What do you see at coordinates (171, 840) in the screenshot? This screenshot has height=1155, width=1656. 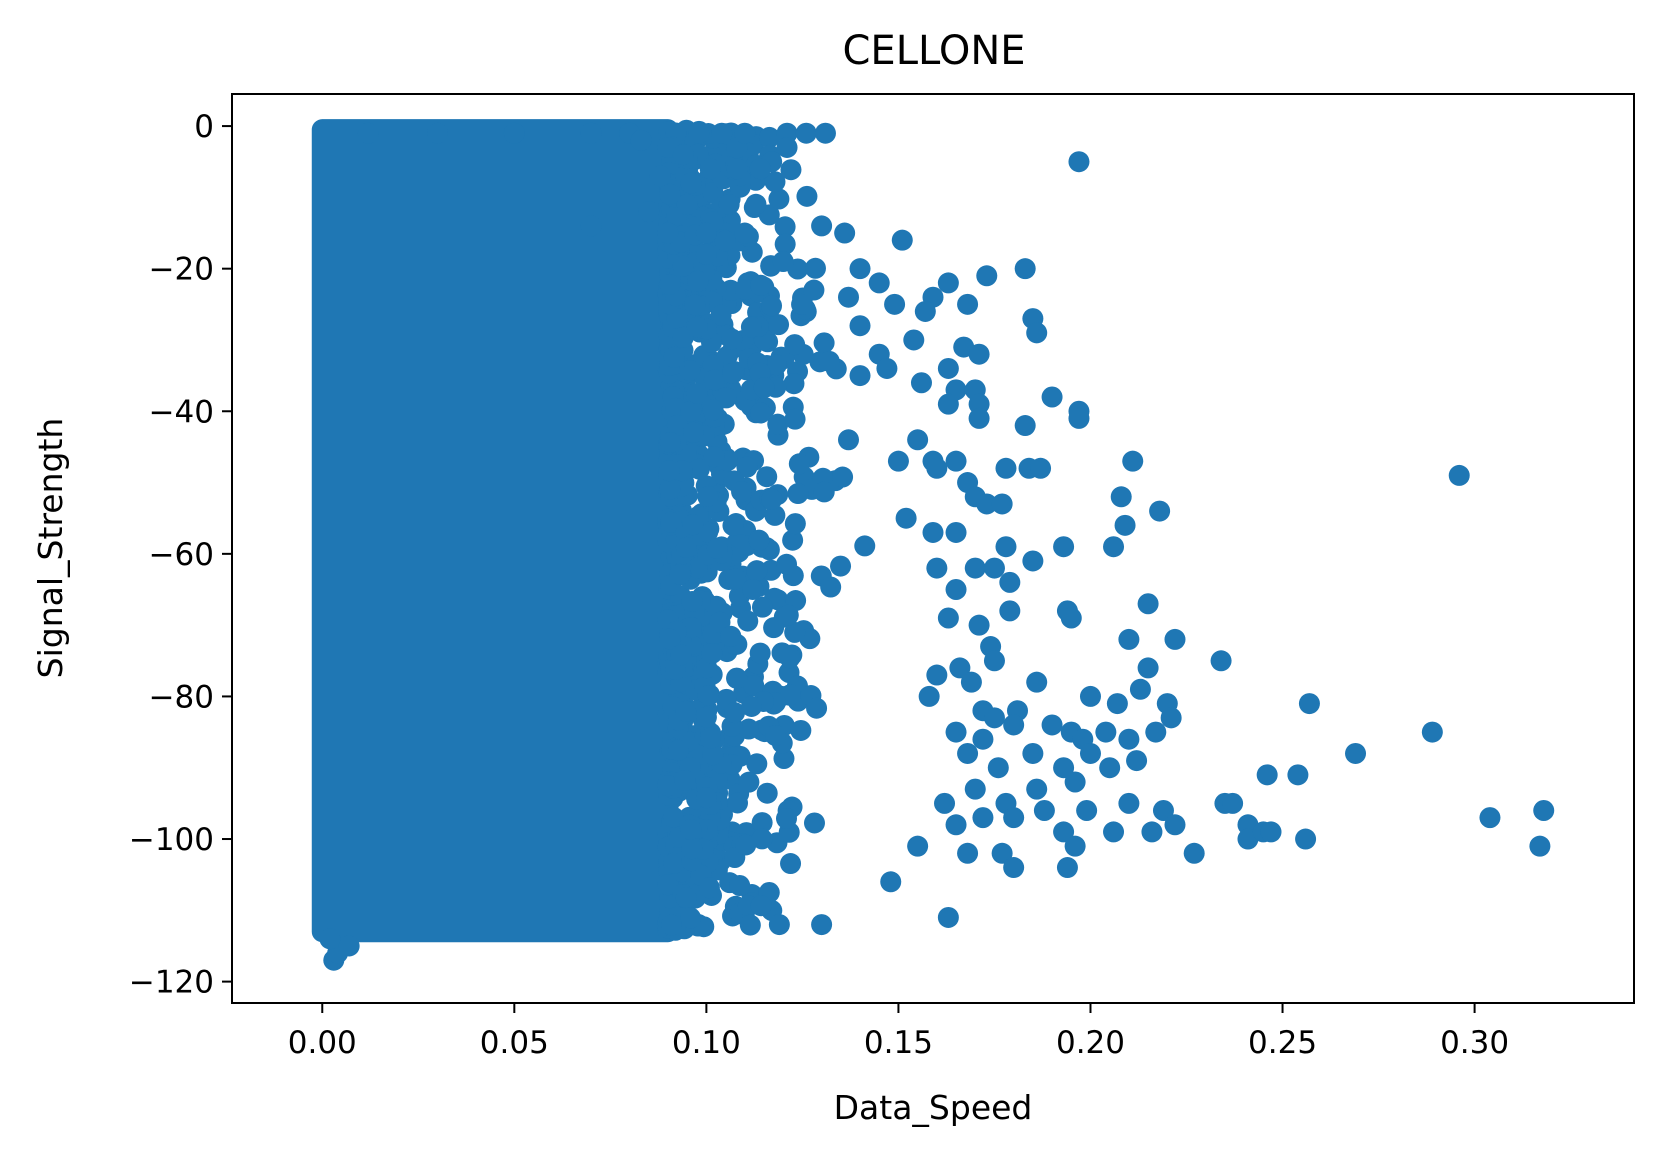 I see `y-tick-label: −100` at bounding box center [171, 840].